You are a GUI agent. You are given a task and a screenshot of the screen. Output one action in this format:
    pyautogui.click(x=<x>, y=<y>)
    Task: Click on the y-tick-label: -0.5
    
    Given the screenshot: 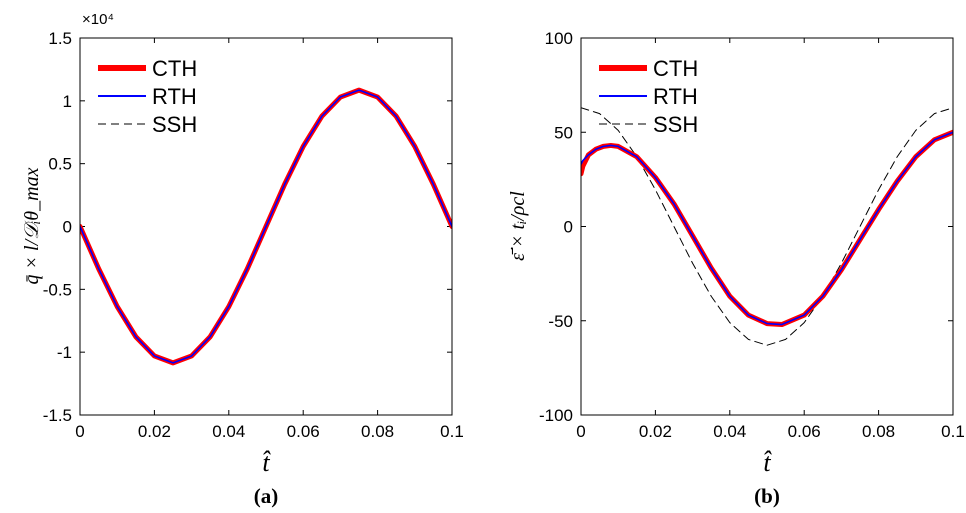 What is the action you would take?
    pyautogui.click(x=57, y=289)
    